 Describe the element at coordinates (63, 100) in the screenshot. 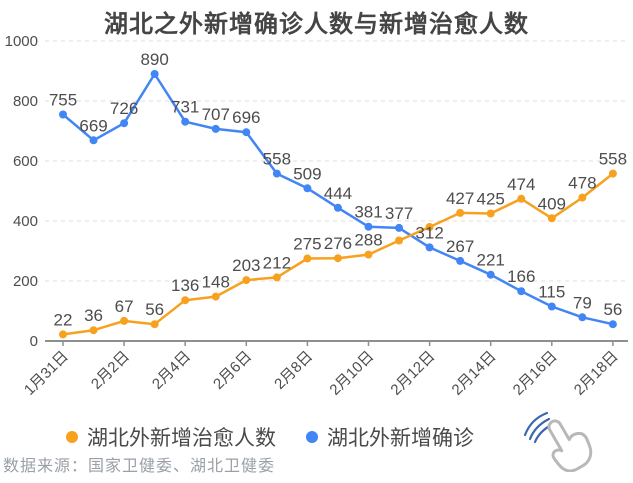

I see `svg-text: 755` at that location.